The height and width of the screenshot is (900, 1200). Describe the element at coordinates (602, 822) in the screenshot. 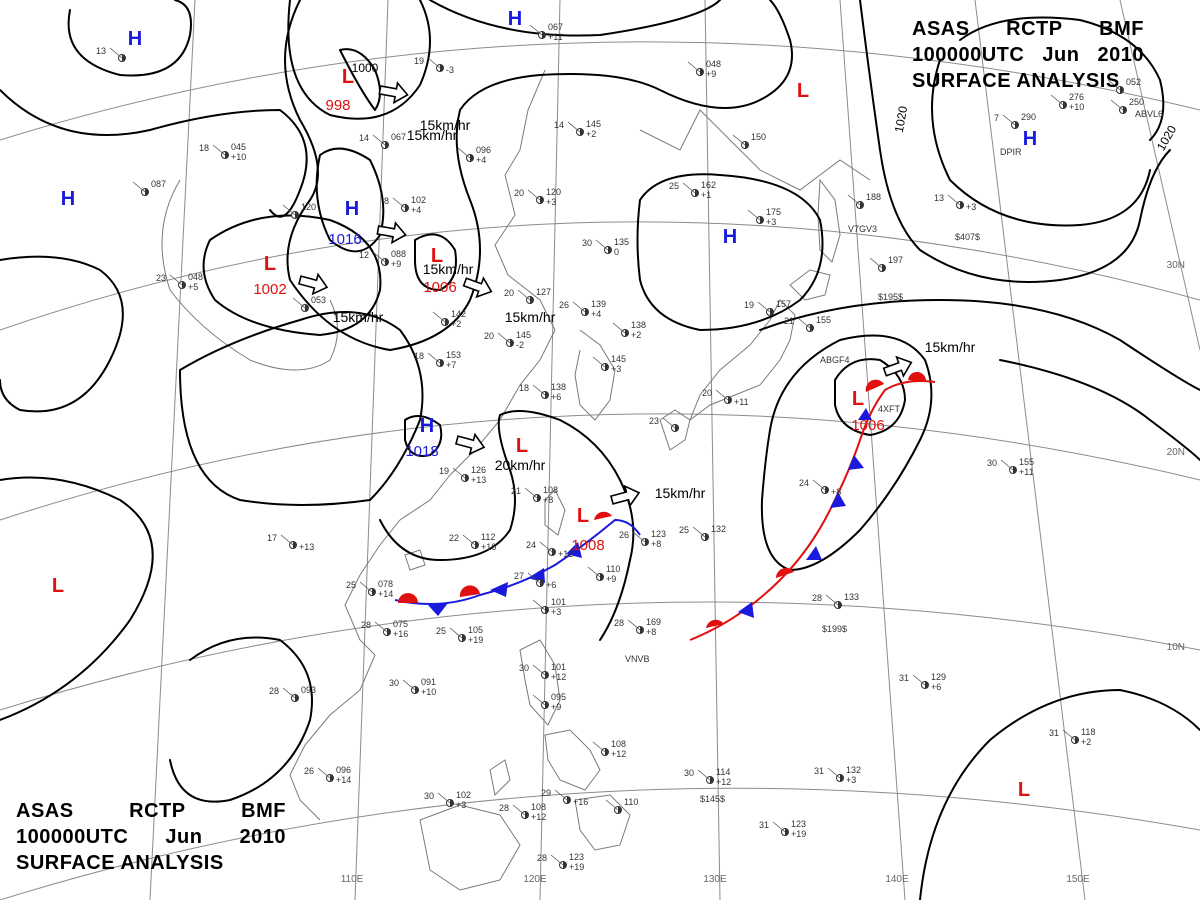

I see `coast-mindanao` at that location.